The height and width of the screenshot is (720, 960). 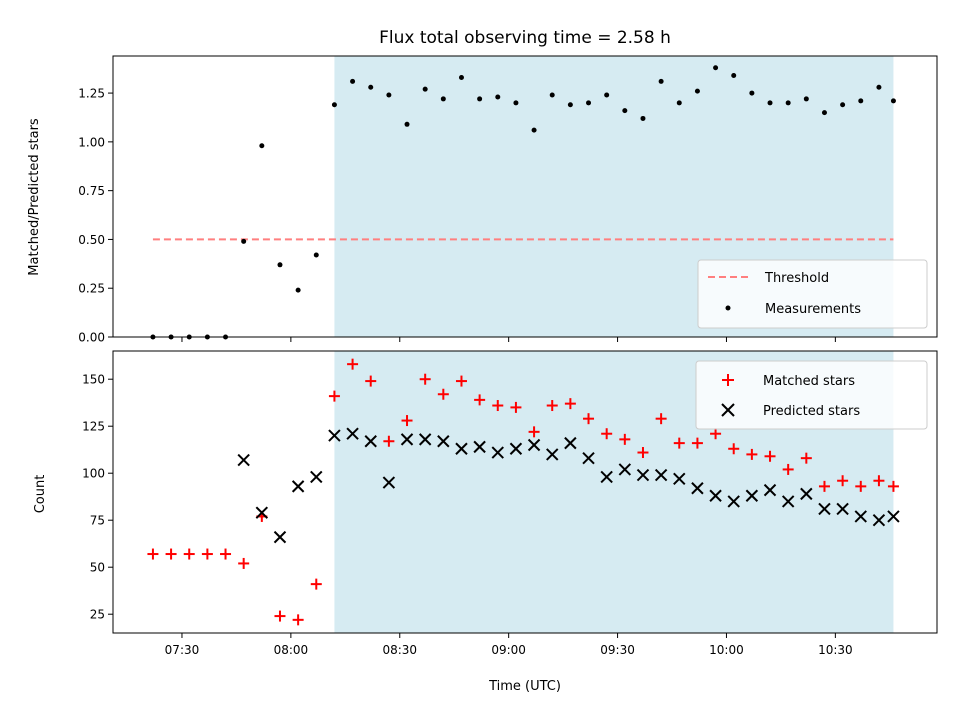 I want to click on bottom-y-axis-label: Count, so click(x=40, y=494).